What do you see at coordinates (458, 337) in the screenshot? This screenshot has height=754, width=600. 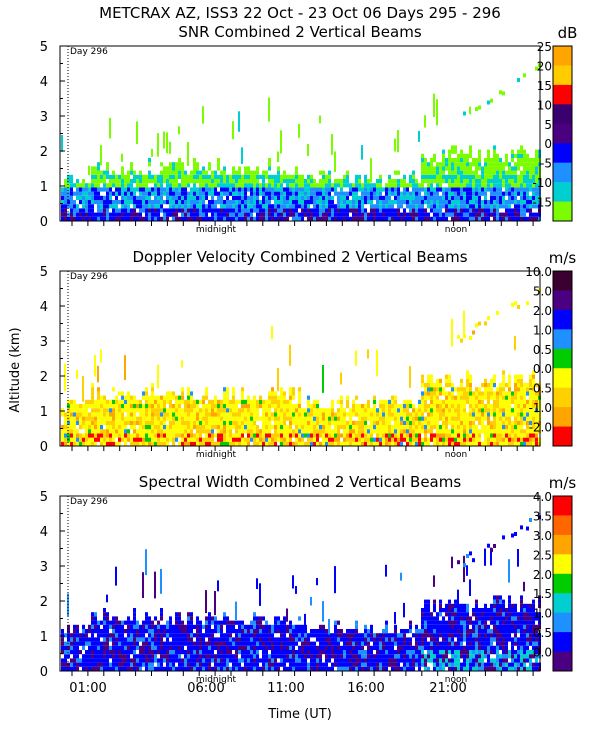 I see `plume-echo` at bounding box center [458, 337].